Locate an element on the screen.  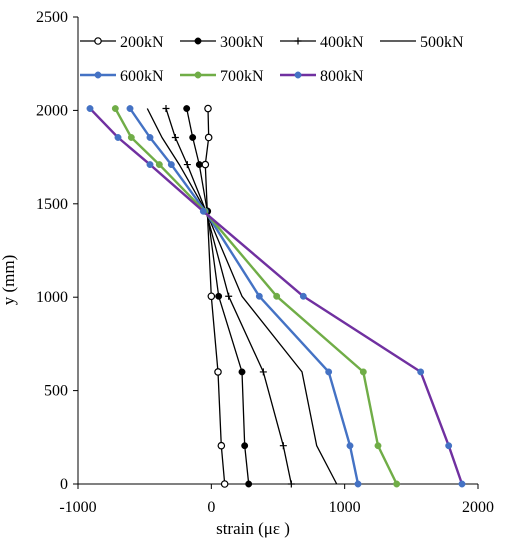
y-tick-label: 2000 is located at coordinates (52, 110).